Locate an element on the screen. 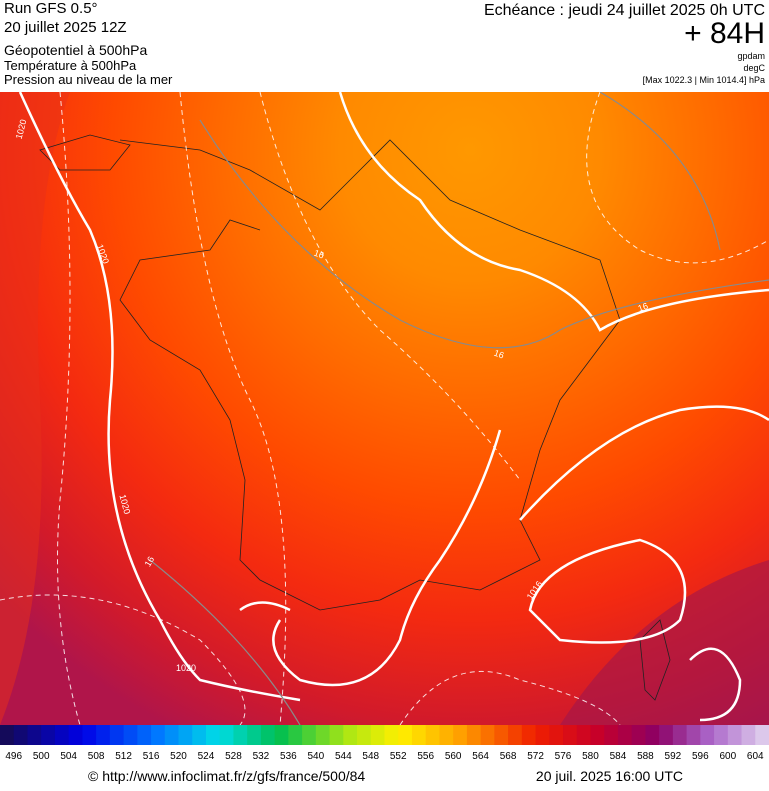  scale-label: 524 is located at coordinates (206, 756).